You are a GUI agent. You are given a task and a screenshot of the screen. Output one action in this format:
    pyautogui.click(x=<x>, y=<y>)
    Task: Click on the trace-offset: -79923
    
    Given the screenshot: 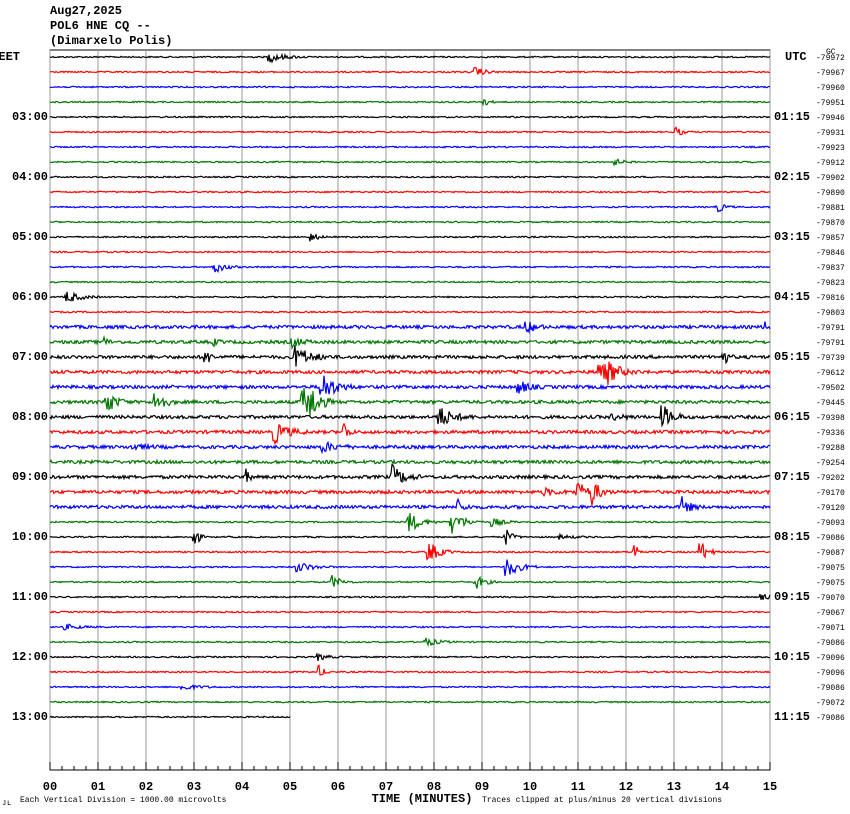 What is the action you would take?
    pyautogui.click(x=830, y=148)
    